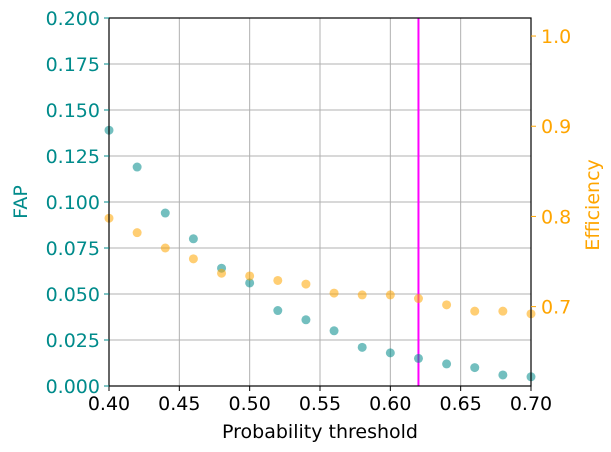 Image resolution: width=611 pixels, height=452 pixels. I want to click on x-tick-label: 0.40, so click(109, 404).